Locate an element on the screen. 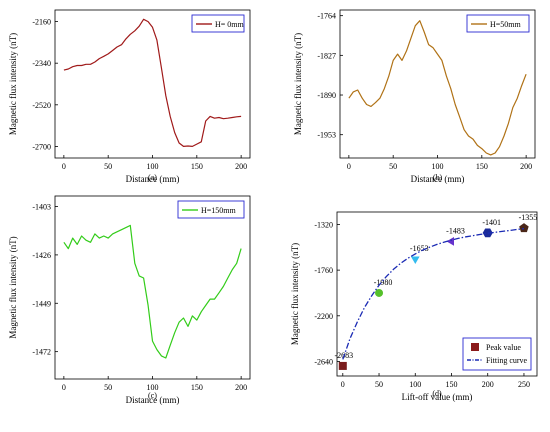 This screenshot has height=432, width=550. y-tick-label: -1472 is located at coordinates (41, 352).